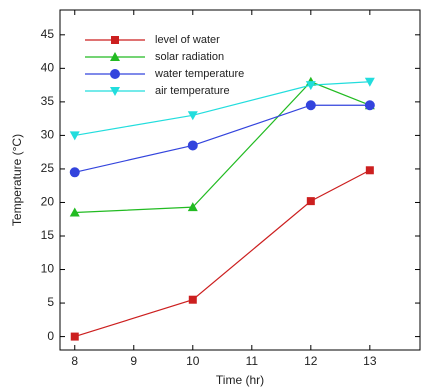 Image resolution: width=426 pixels, height=392 pixels. Describe the element at coordinates (133, 361) in the screenshot. I see `x-tick-label: 9` at that location.